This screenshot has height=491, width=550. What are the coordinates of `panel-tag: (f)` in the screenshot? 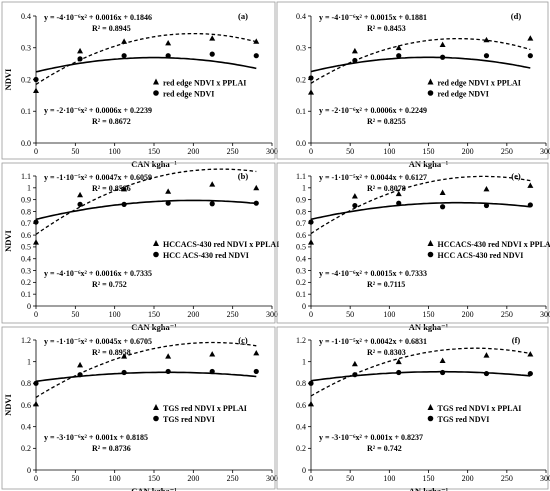 It's located at (516, 340).